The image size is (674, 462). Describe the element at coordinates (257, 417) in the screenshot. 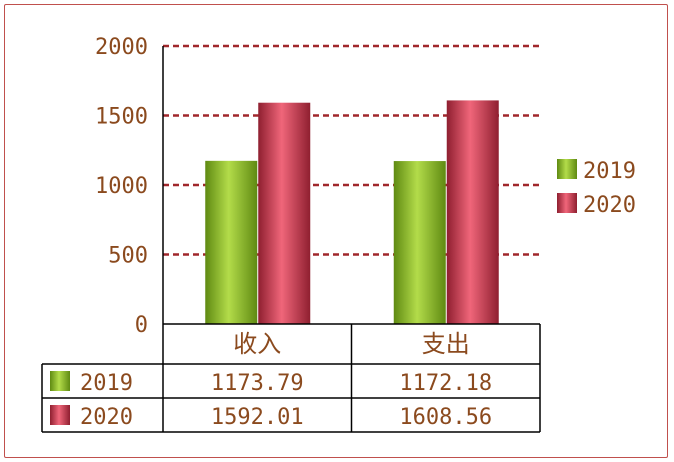

I see `table-cell-value: 1592.01` at that location.